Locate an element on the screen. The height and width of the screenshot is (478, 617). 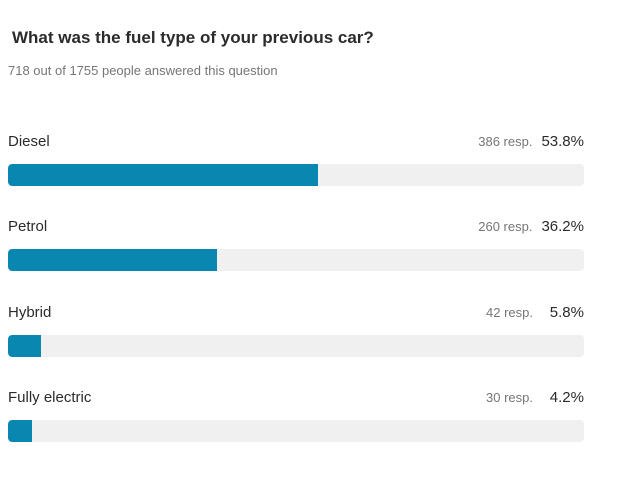
option-hybrid: Hybrid 42 resp. 5.8% is located at coordinates (296, 332).